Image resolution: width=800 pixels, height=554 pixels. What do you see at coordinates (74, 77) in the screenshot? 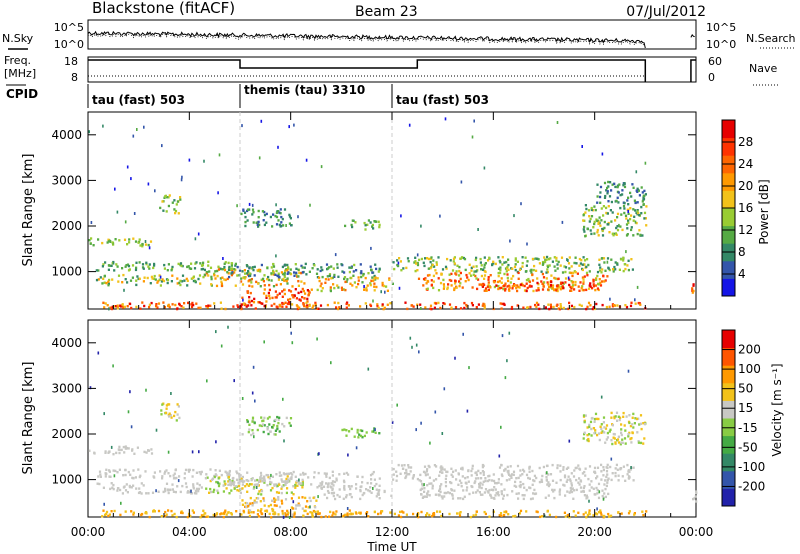
I see `freq-tick-bottom: 8` at bounding box center [74, 77].